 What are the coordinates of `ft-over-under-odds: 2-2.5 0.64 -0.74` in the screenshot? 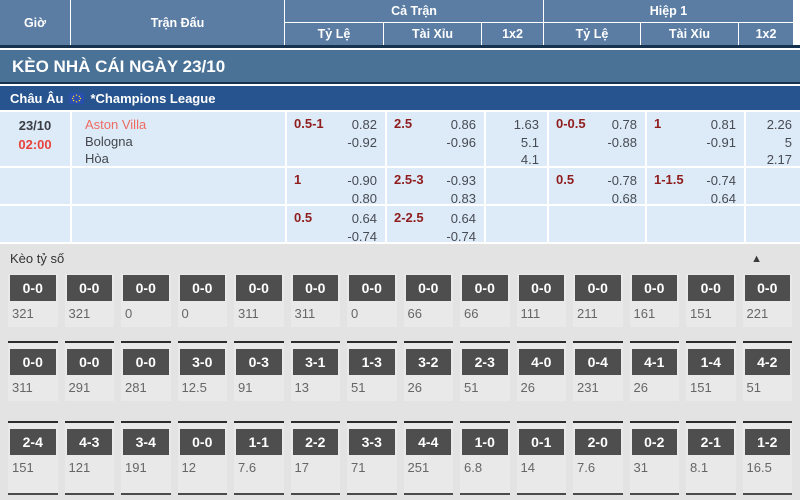 It's located at (435, 225).